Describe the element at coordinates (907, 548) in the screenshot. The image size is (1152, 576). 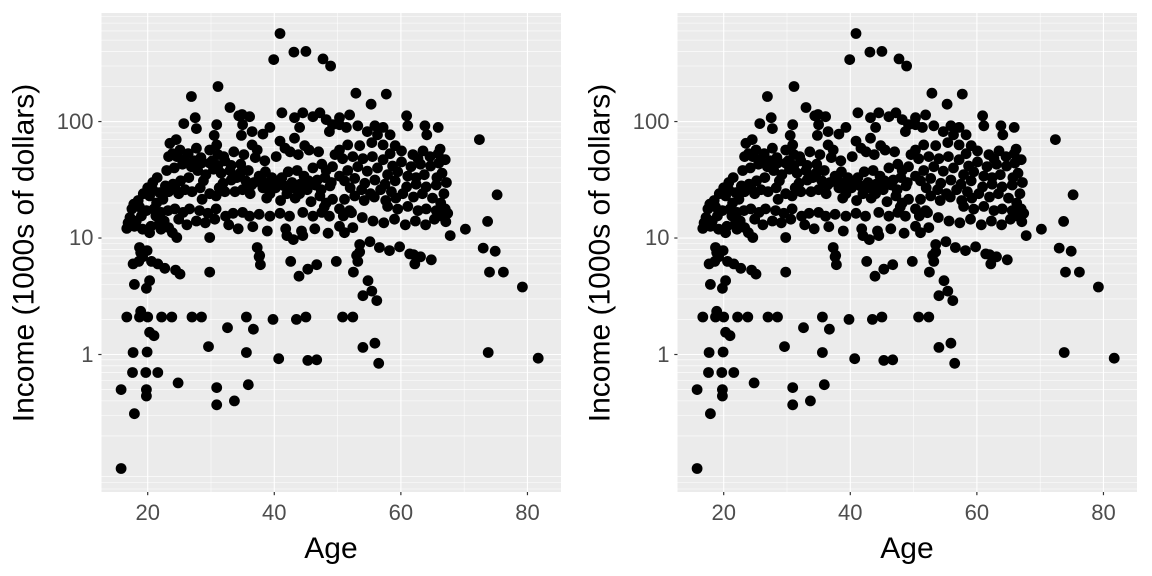
I see `x-axis-title: Age` at that location.